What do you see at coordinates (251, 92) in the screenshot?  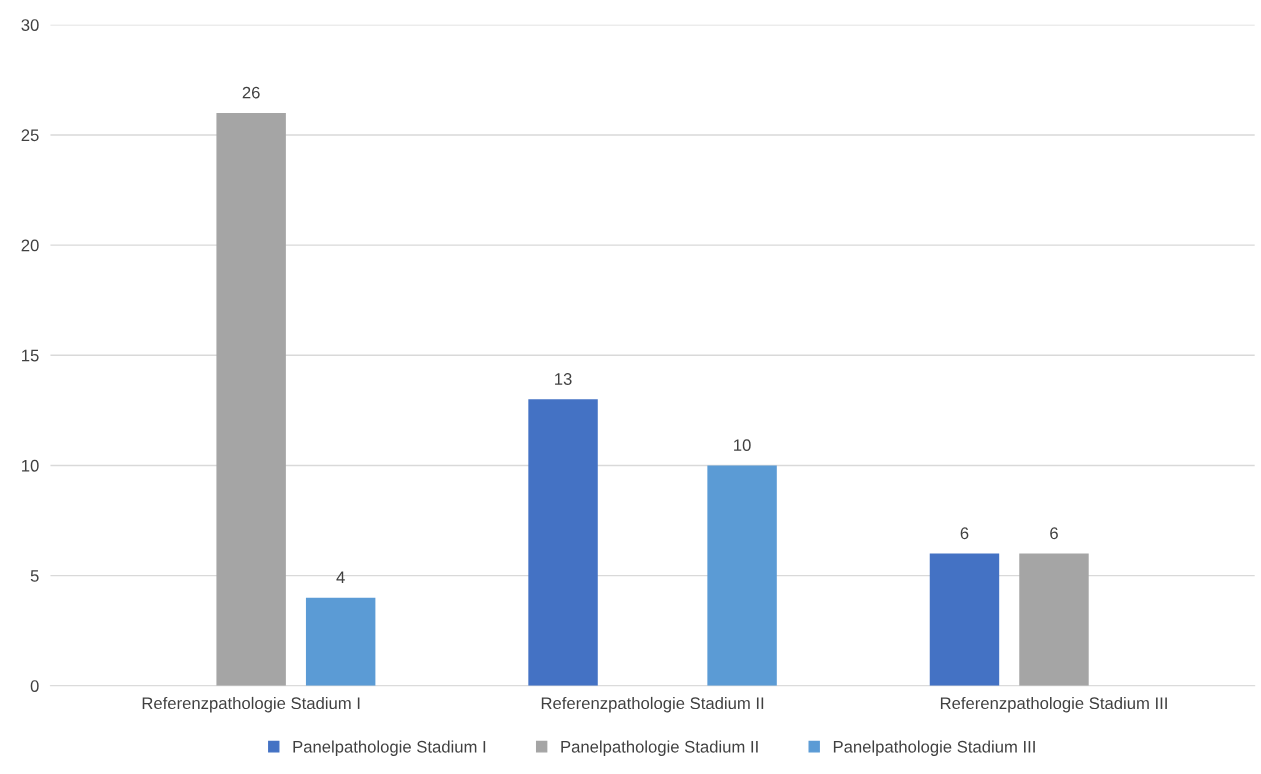 I see `data-label: 26` at bounding box center [251, 92].